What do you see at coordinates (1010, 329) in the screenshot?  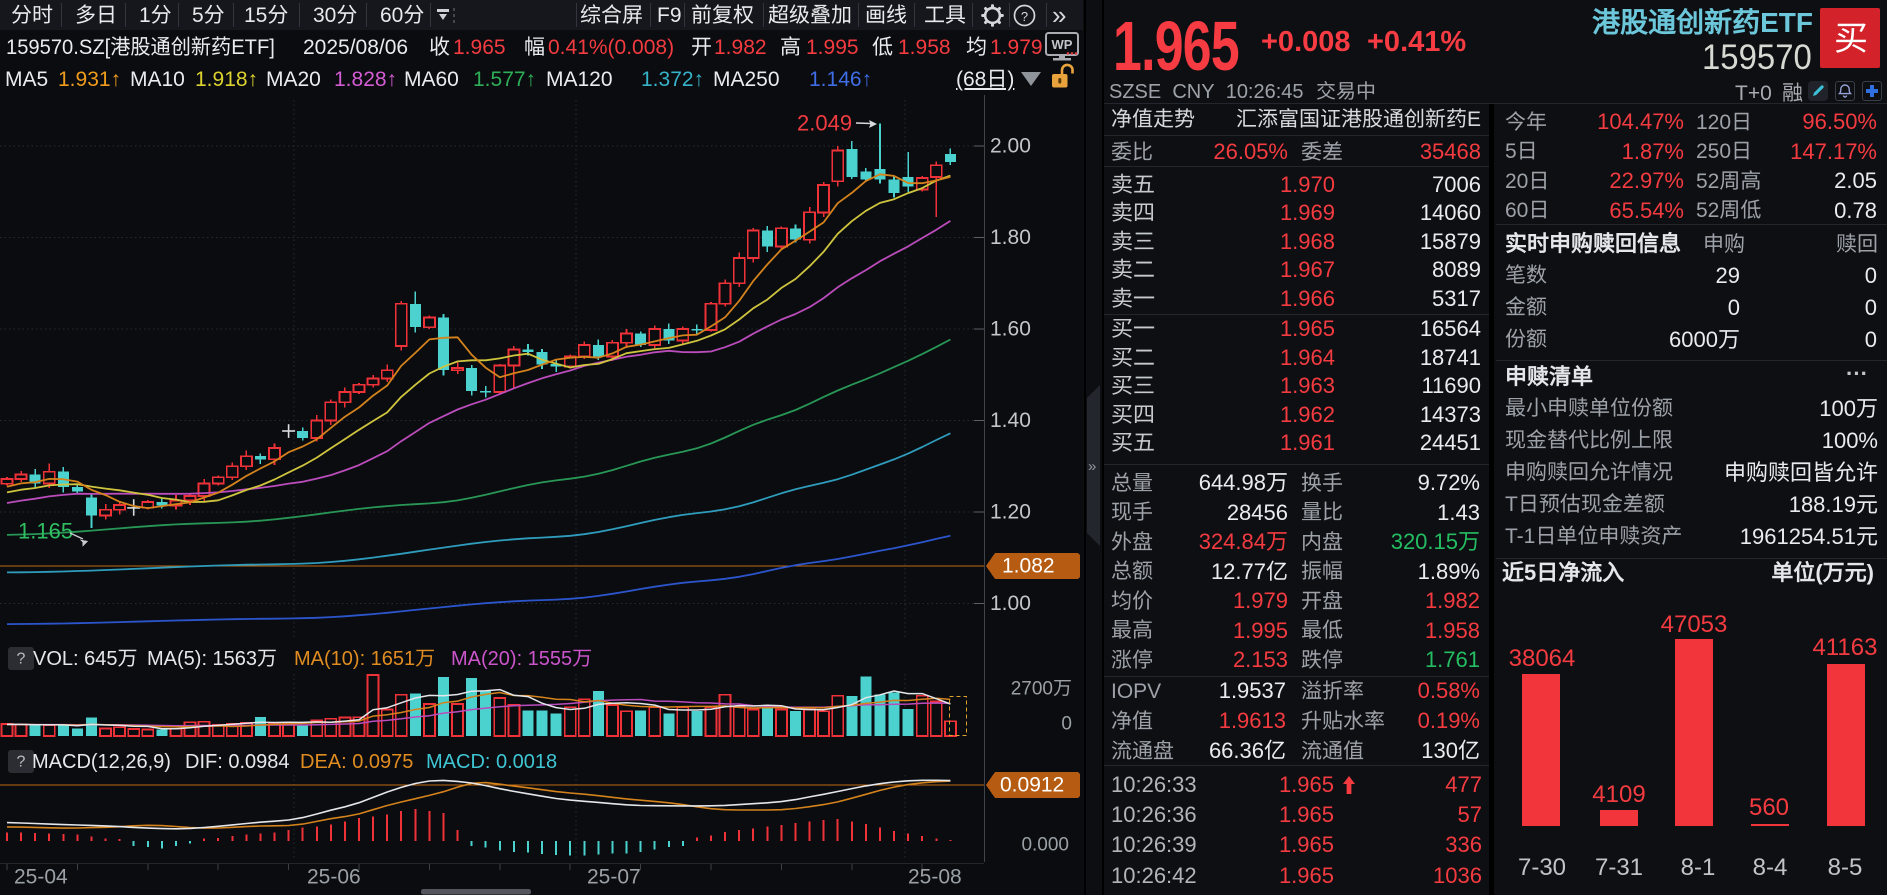 I see `svg-text: 1.60` at bounding box center [1010, 329].